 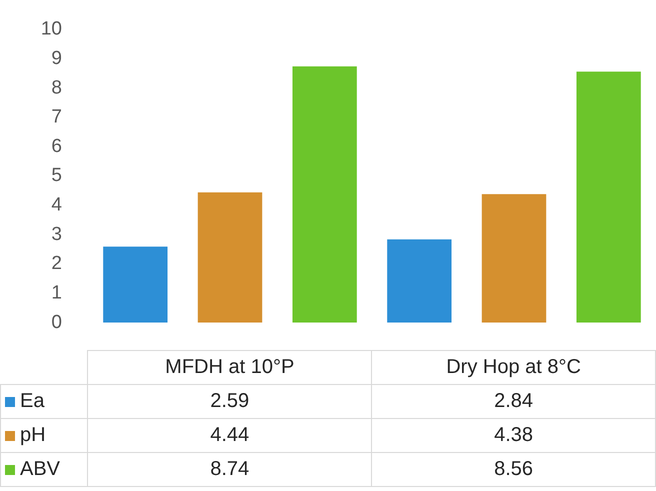 I want to click on legend-label: Ea, so click(x=44, y=401).